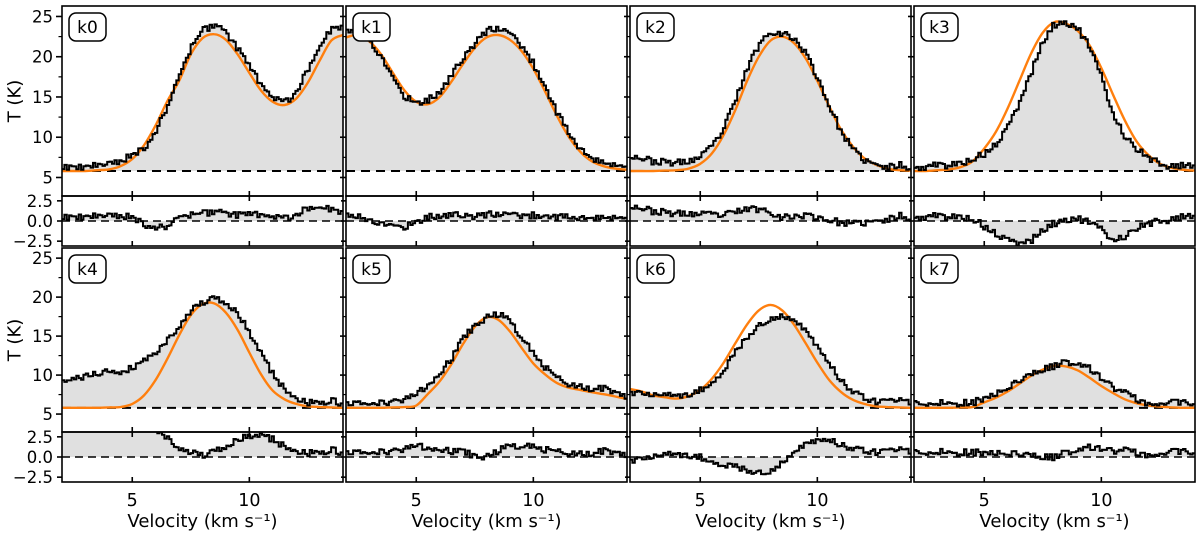  I want to click on x-axis-label-col2: Velocity (km s⁻¹), so click(486, 521).